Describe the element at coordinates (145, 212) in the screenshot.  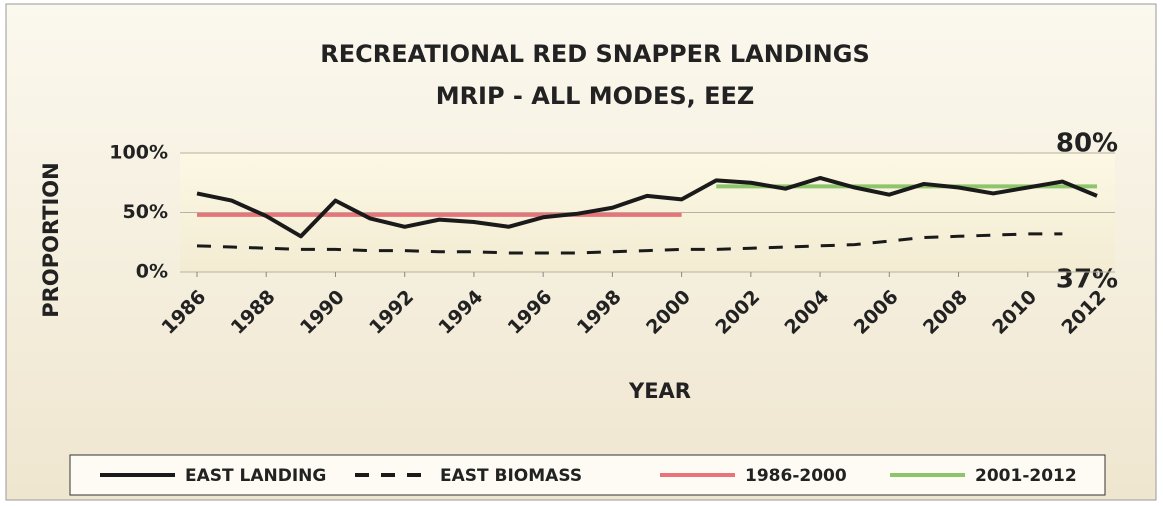
I see `y-tick-label: 50%` at that location.